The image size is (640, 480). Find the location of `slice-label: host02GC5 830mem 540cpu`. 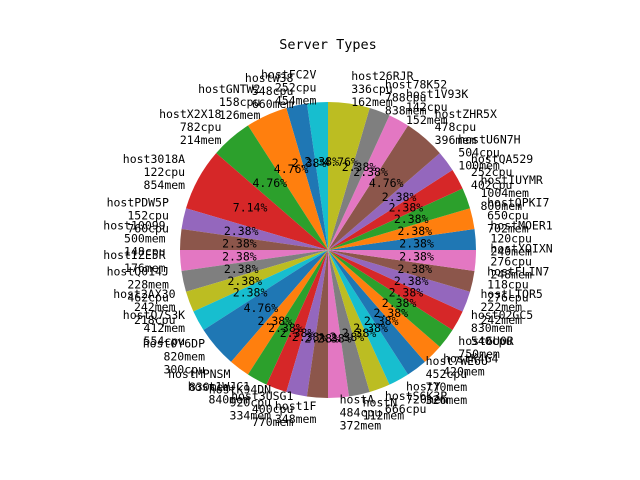

slice-label: host02GC5 830mem 540cpu is located at coordinates (502, 328).